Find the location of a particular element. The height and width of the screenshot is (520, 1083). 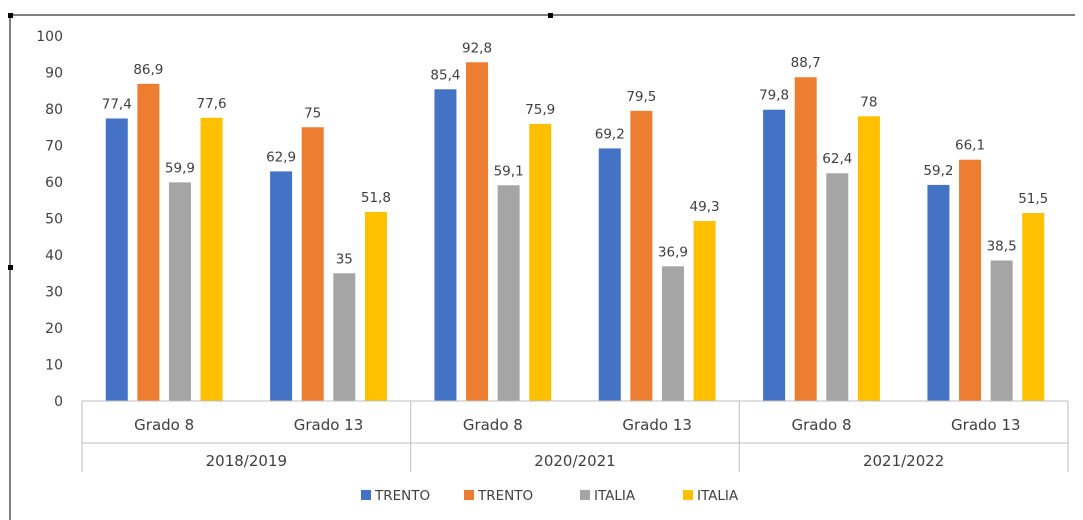

data-label: 78 is located at coordinates (868, 102).